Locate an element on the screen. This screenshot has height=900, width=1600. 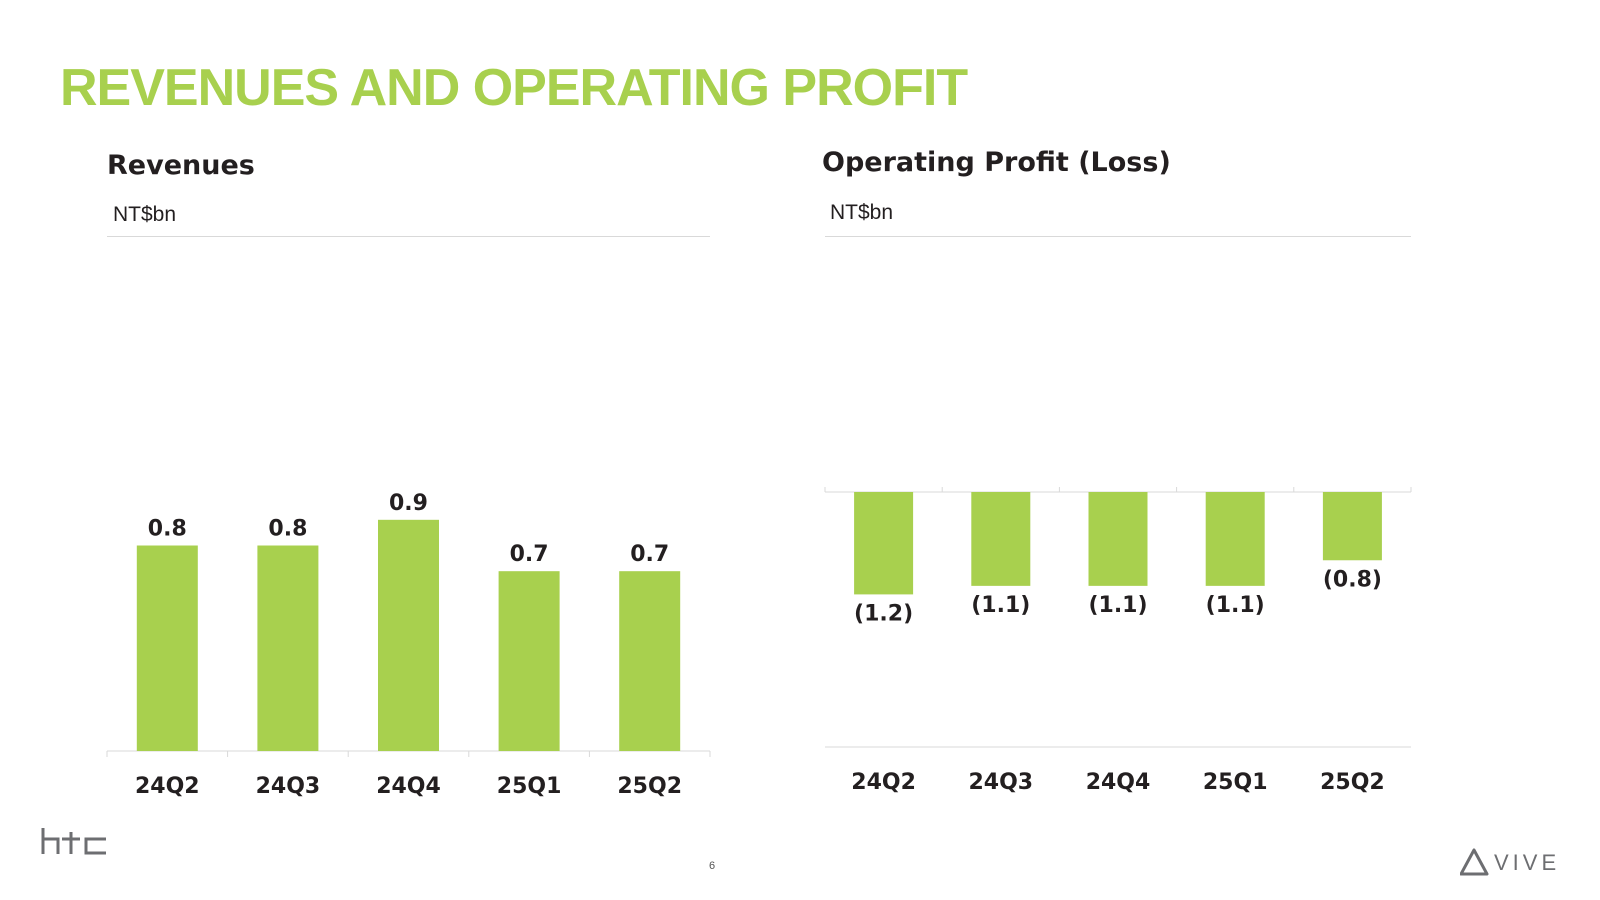
htc-logo is located at coordinates (73, 841).